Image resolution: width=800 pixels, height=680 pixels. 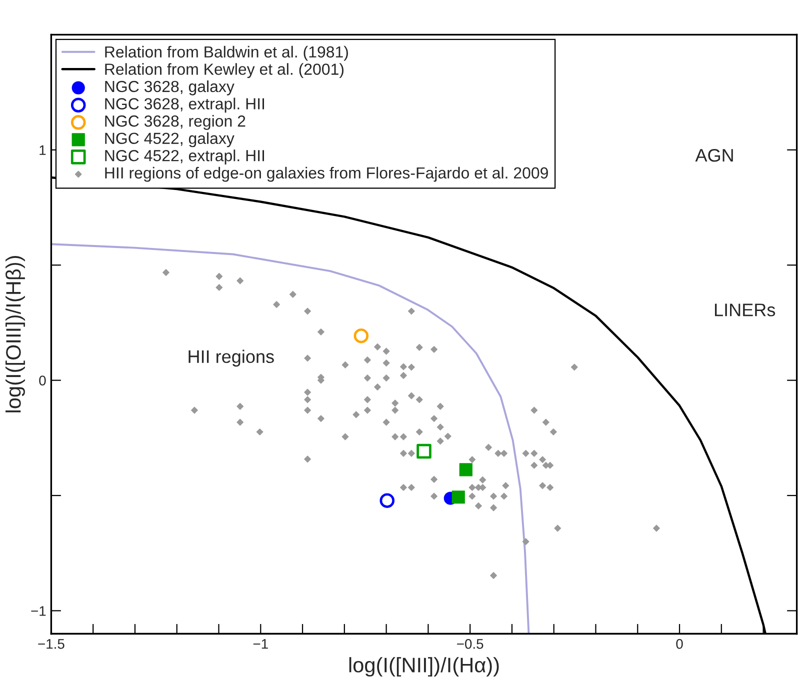 I want to click on legend-label: NGC 3628, region 2, so click(x=175, y=122).